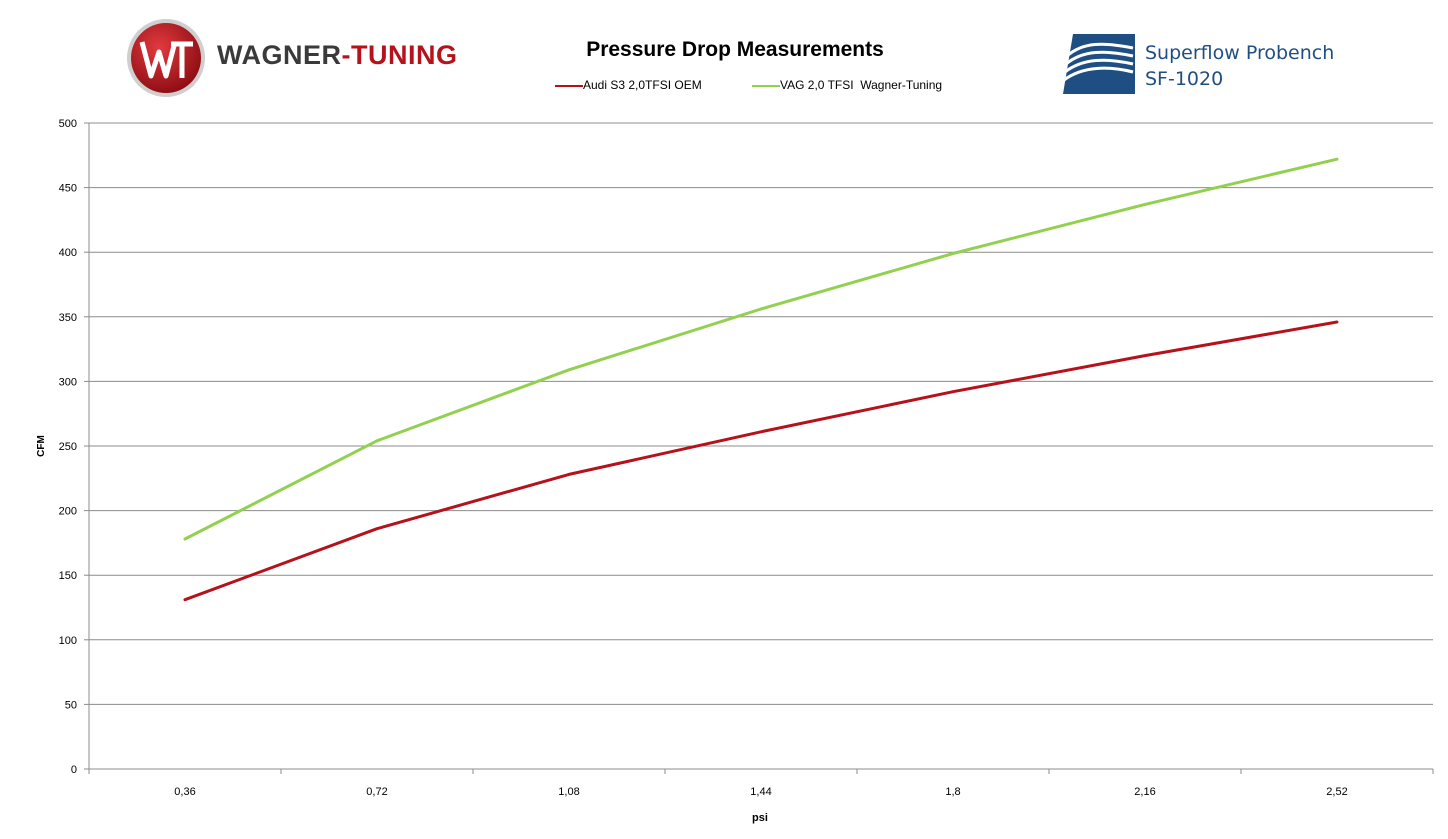 This screenshot has width=1448, height=839. I want to click on superflow-line1: Superflow Probench, so click(1240, 53).